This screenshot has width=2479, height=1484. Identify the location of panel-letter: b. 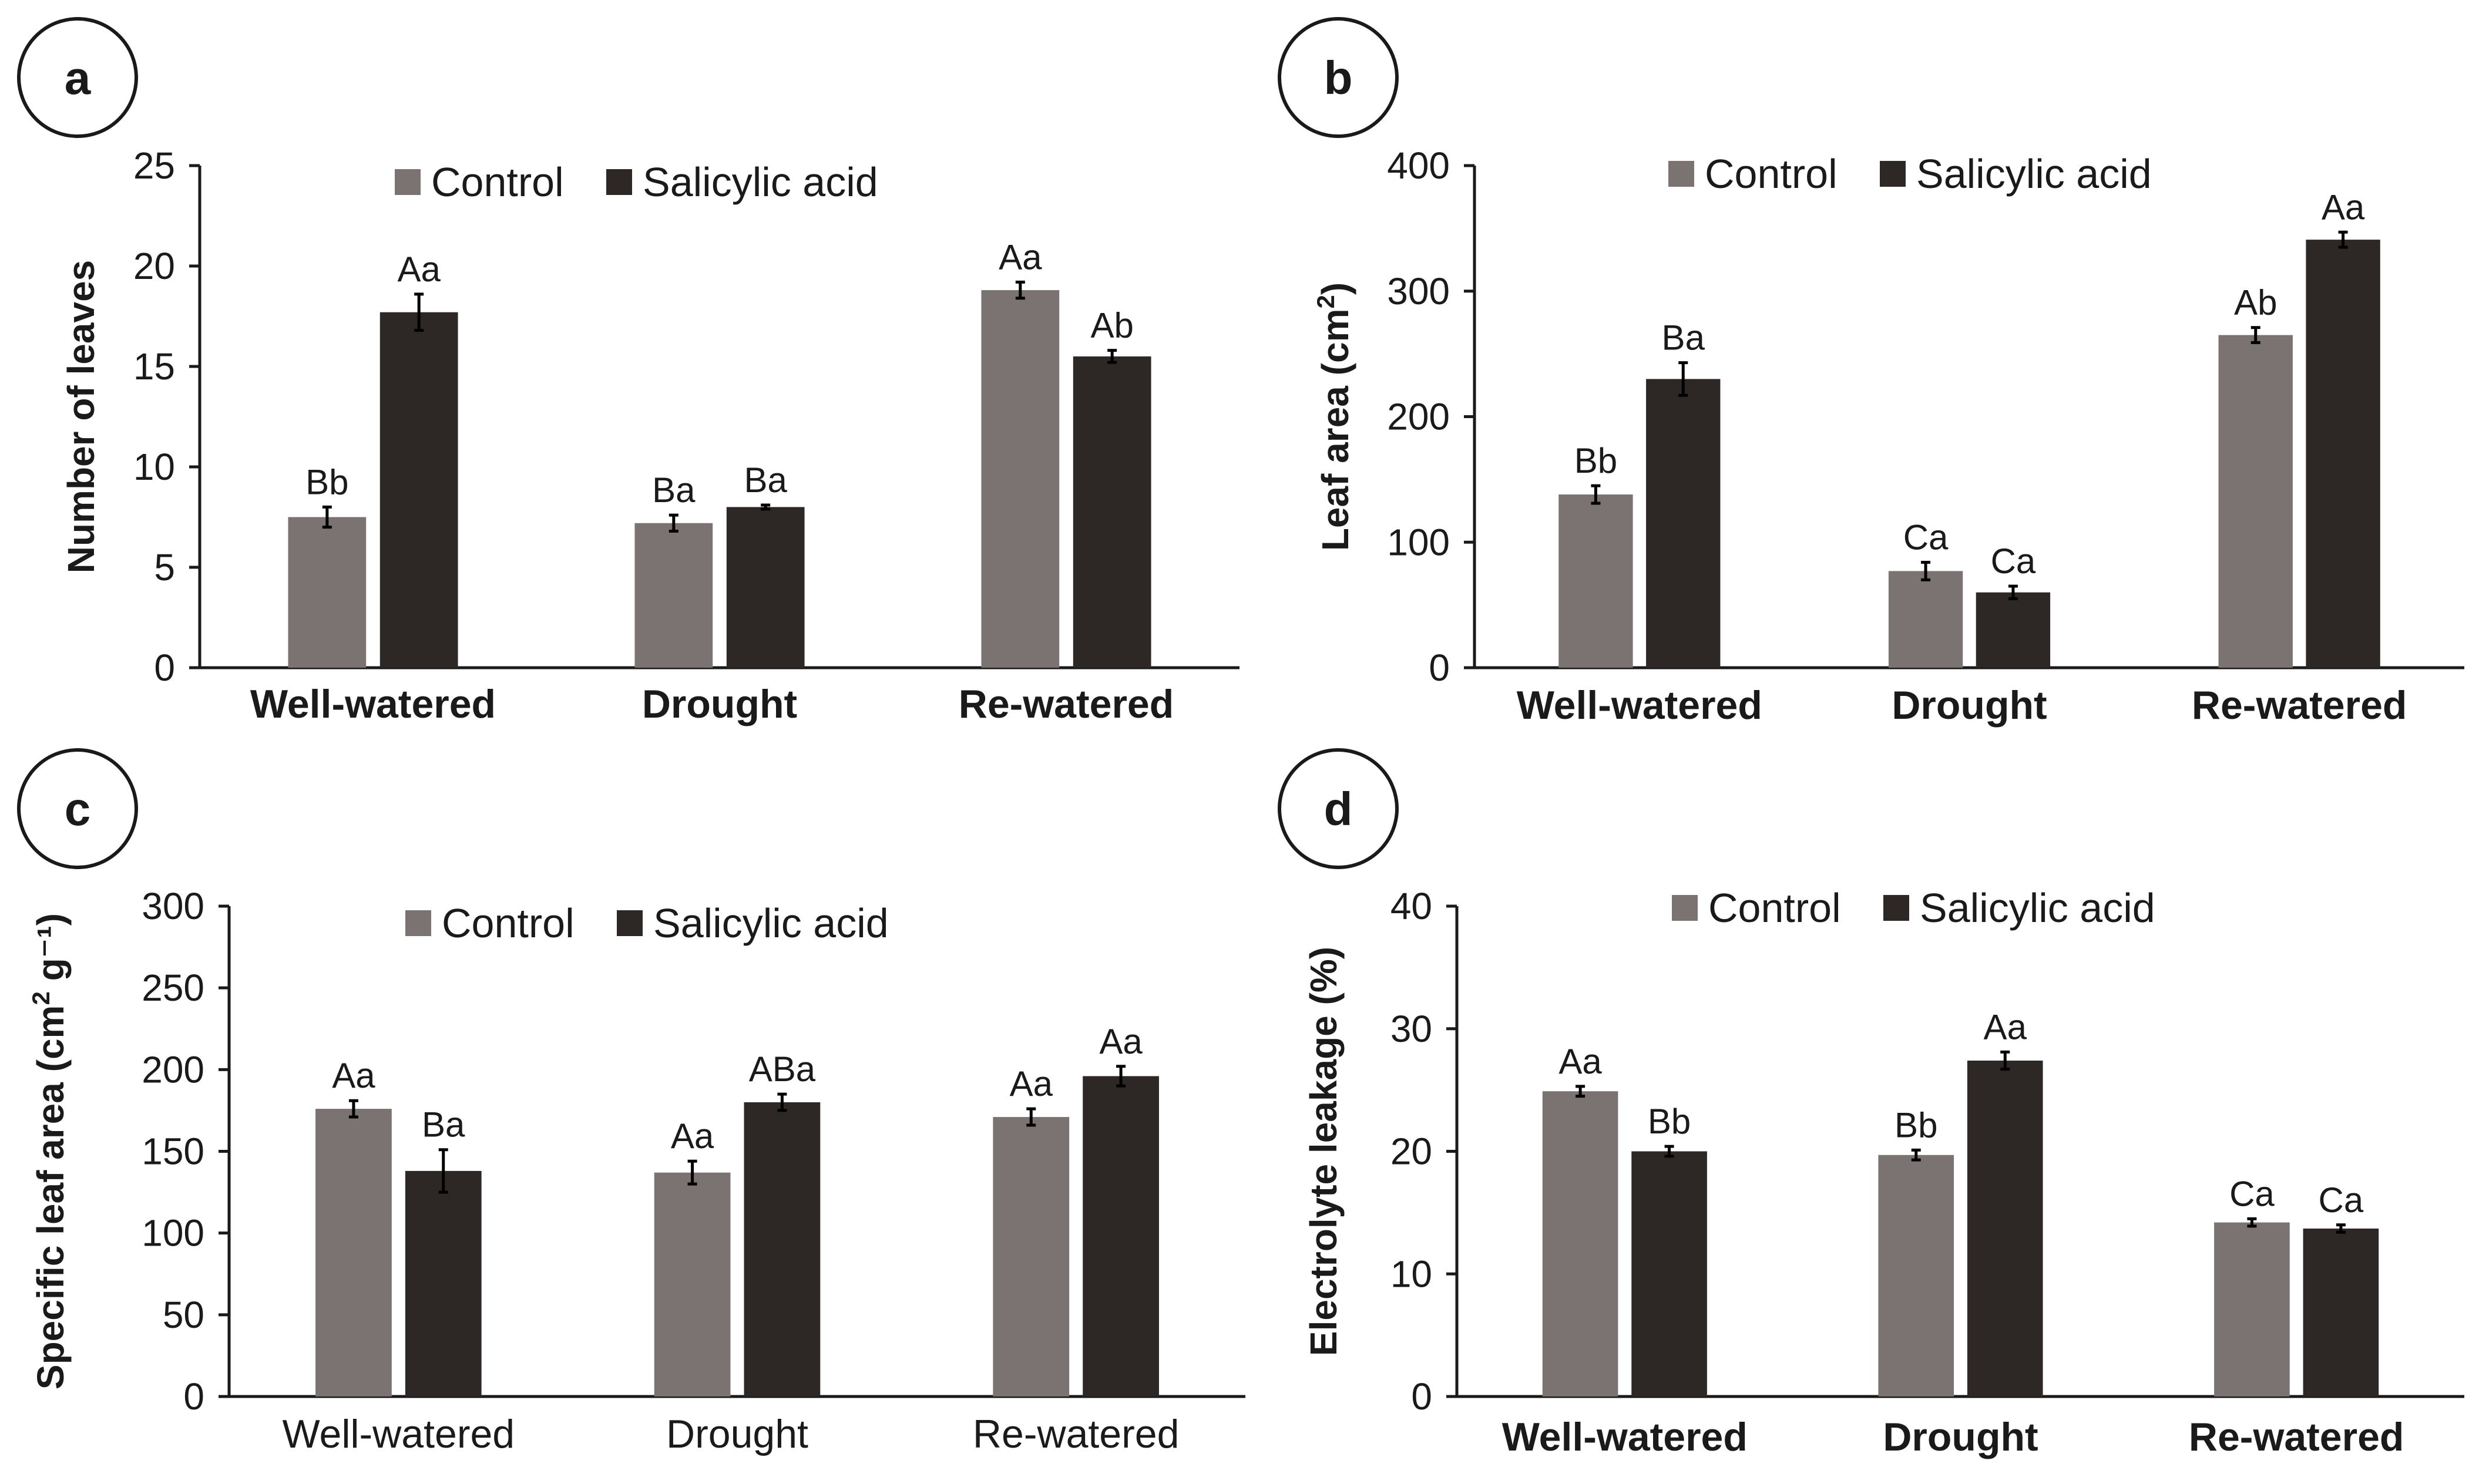
(1339, 78).